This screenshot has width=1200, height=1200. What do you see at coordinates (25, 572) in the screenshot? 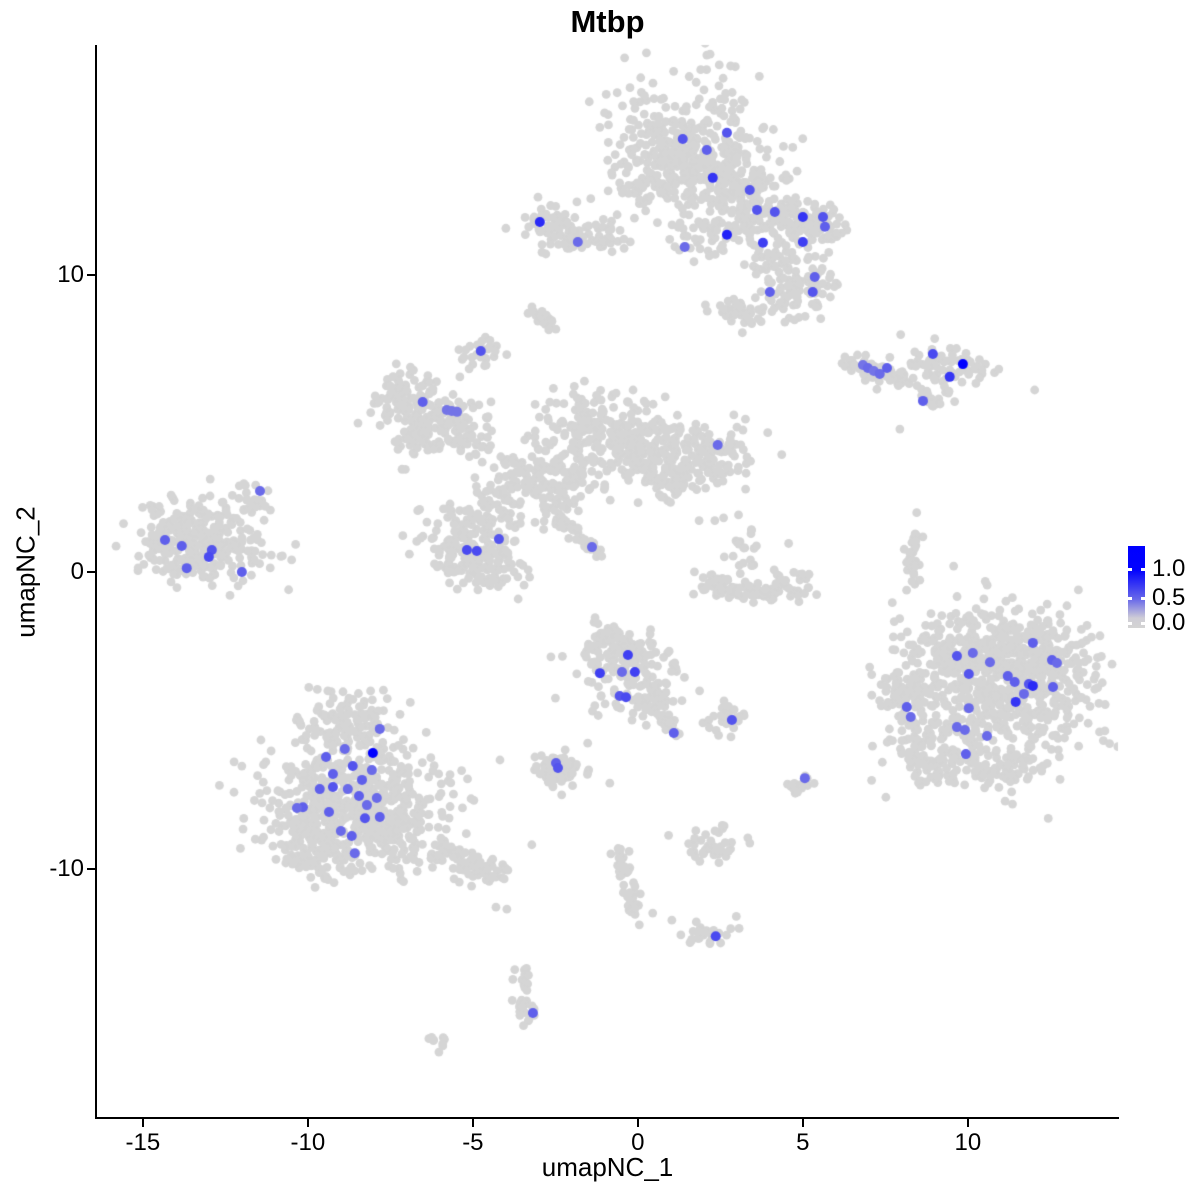
I see `y-axis-title: umapNC_2` at bounding box center [25, 572].